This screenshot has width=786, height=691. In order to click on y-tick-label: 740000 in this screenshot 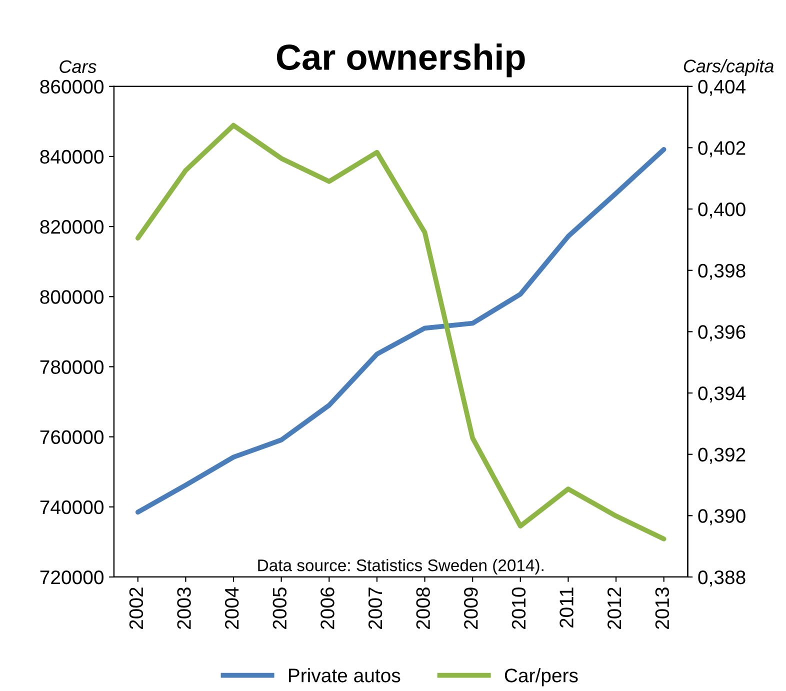, I will do `click(72, 507)`.